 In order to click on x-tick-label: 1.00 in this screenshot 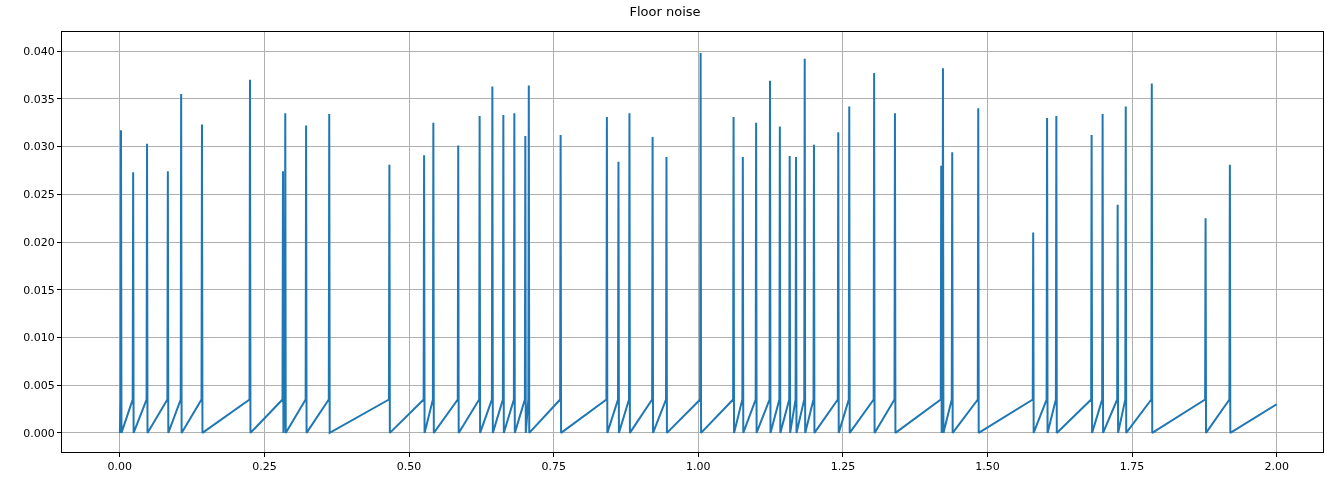, I will do `click(698, 467)`.